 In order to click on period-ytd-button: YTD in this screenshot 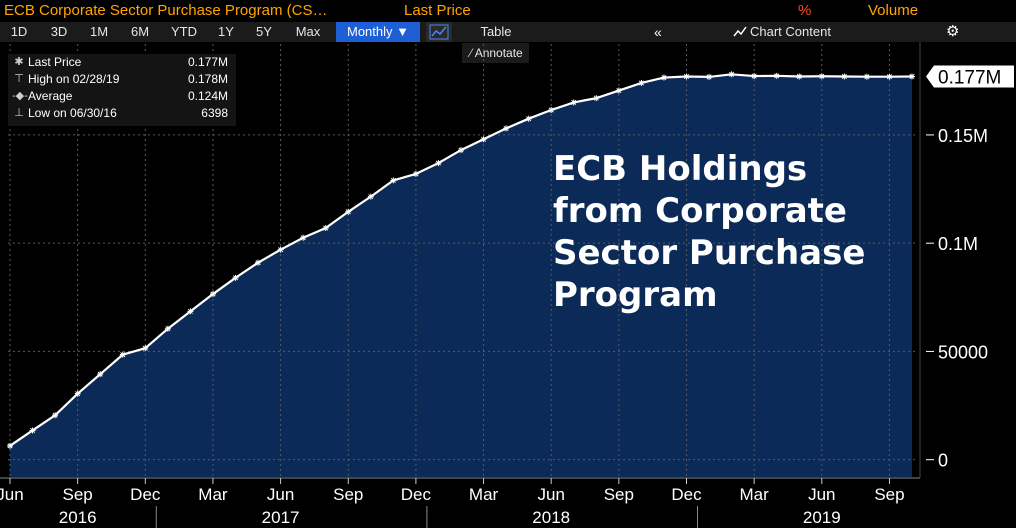, I will do `click(184, 31)`.